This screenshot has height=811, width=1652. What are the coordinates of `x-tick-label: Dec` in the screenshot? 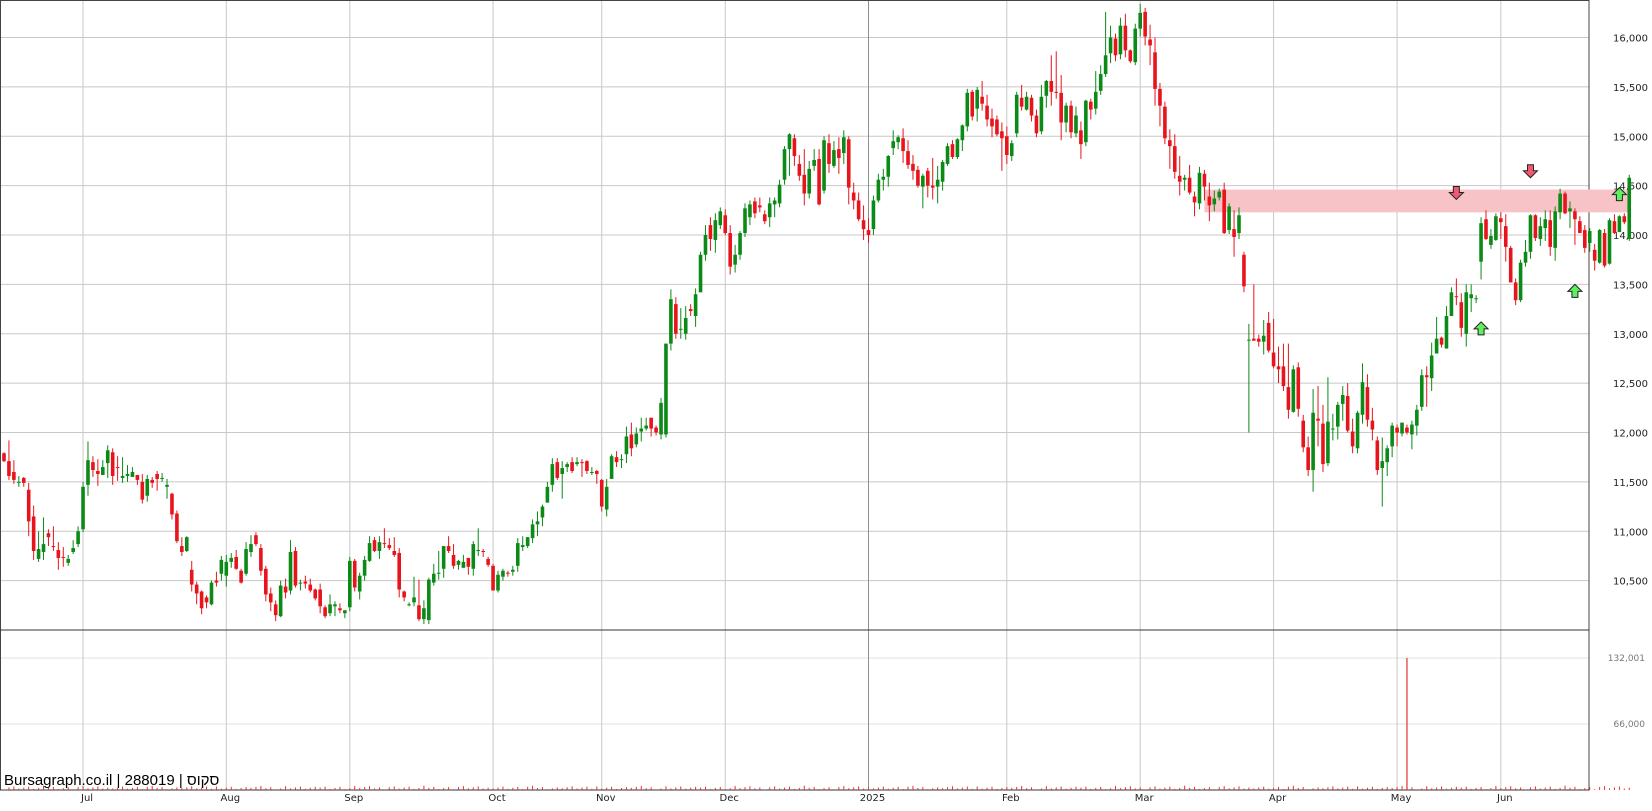 It's located at (729, 798).